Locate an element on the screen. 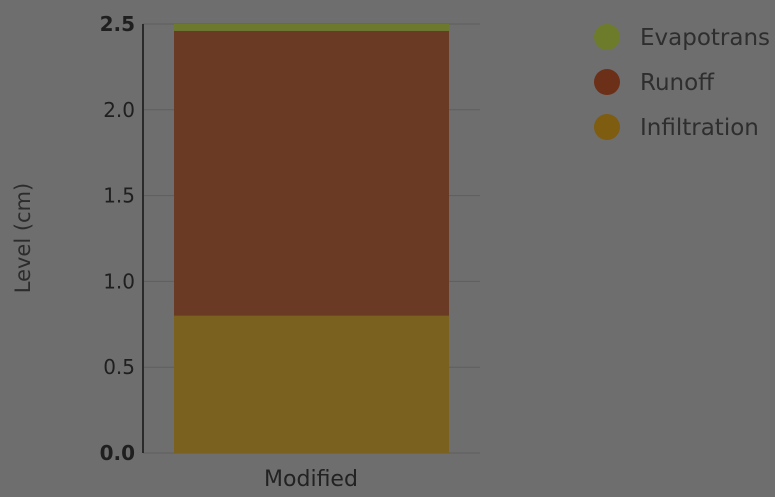 The width and height of the screenshot is (775, 497). y-tick-label: 0.5 is located at coordinates (119, 367).